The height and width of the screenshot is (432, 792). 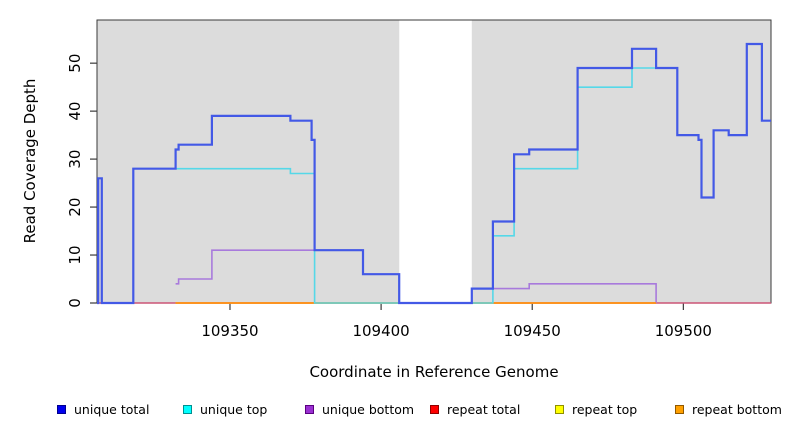 I want to click on legend-item-repeat-top: repeat top, so click(x=596, y=409).